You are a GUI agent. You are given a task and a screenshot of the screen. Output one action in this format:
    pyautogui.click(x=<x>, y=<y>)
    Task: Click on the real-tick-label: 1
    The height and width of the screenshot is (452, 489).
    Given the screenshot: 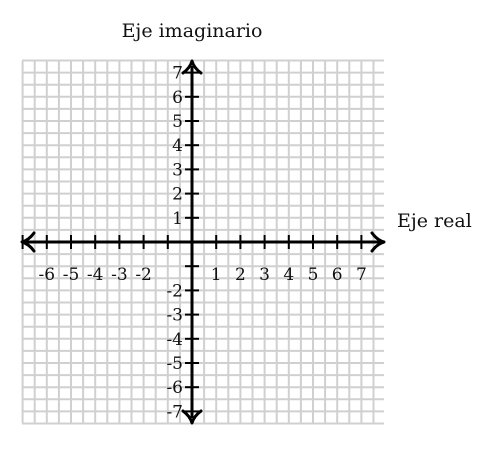 What is the action you would take?
    pyautogui.click(x=216, y=275)
    